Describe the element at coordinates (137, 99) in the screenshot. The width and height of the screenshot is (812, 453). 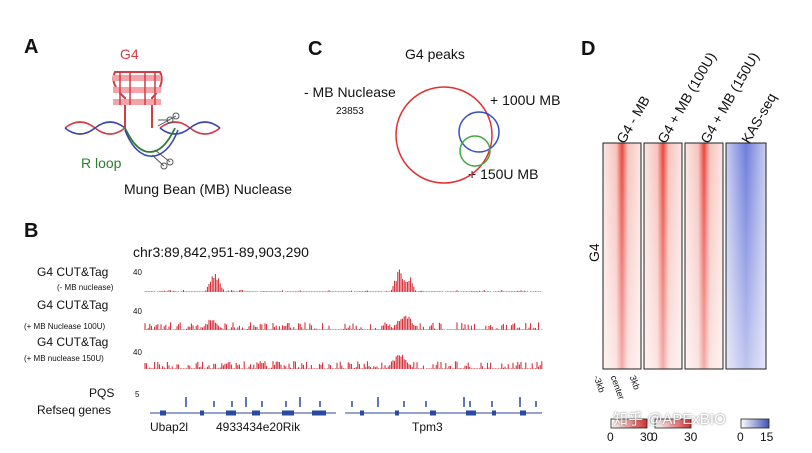
I see `g4-structure` at that location.